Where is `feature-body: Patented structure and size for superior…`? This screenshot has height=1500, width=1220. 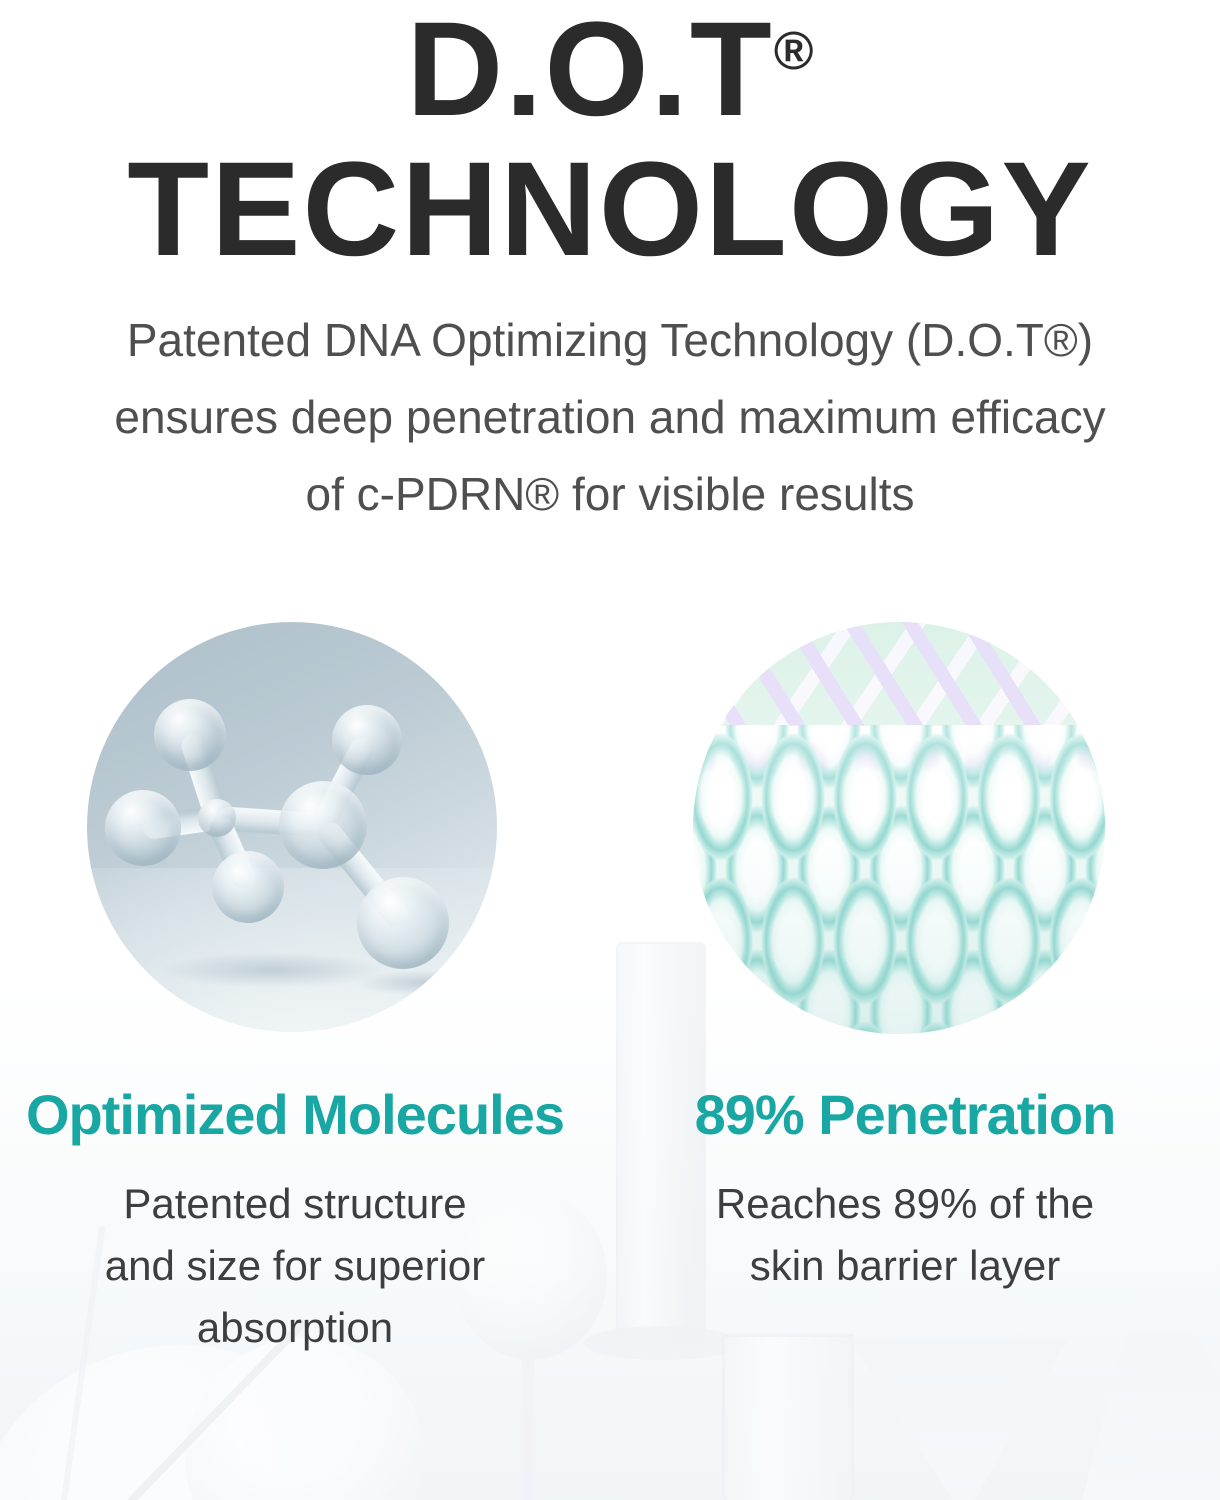 feature-body: Patented structure and size for superior… is located at coordinates (295, 1266).